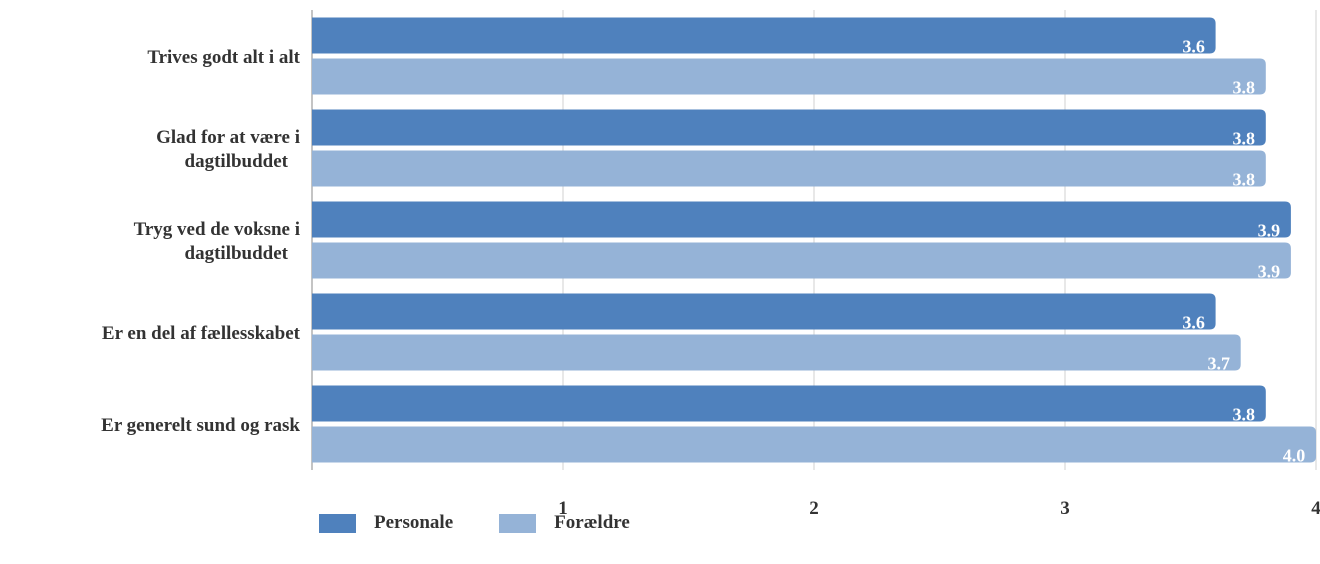 Image resolution: width=1320 pixels, height=564 pixels. I want to click on category-label-4: Er generelt sund og rask, so click(200, 425).